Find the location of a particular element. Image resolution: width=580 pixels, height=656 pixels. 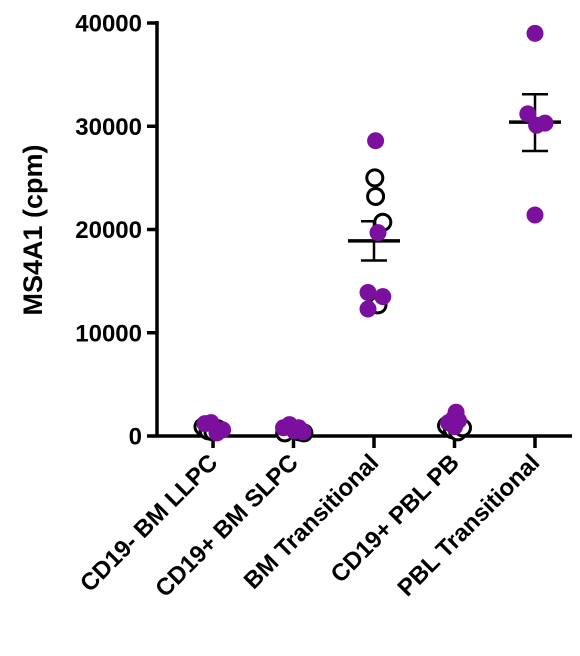

y-ticks: 0 10000 20000 30000 40000 is located at coordinates (116, 231).